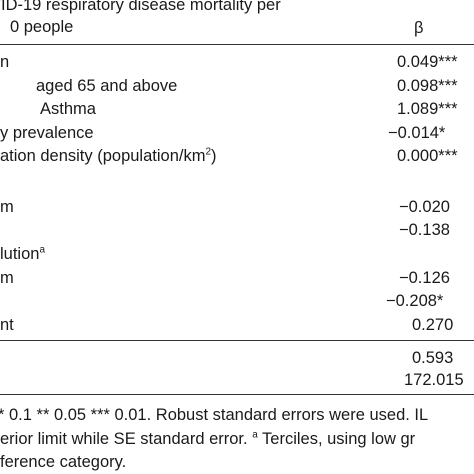  Describe the element at coordinates (424, 278) in the screenshot. I see `row-value: −0.126` at that location.